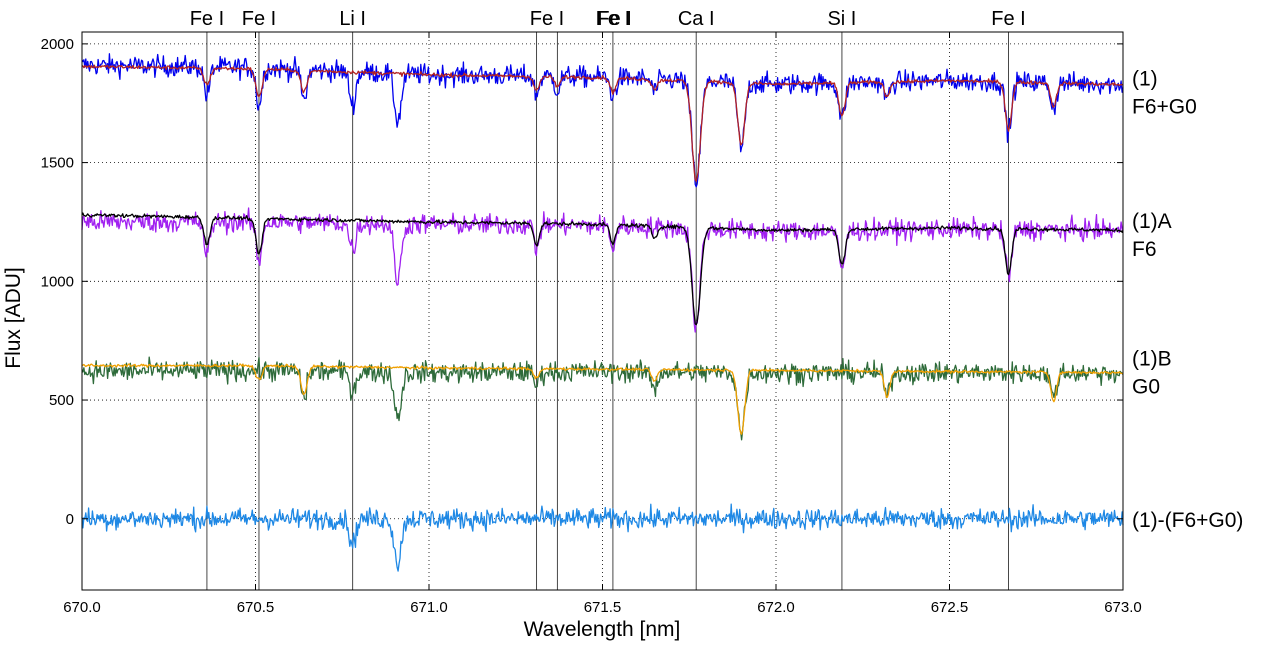  Describe the element at coordinates (1145, 78) in the screenshot. I see `series-label: (1)` at that location.